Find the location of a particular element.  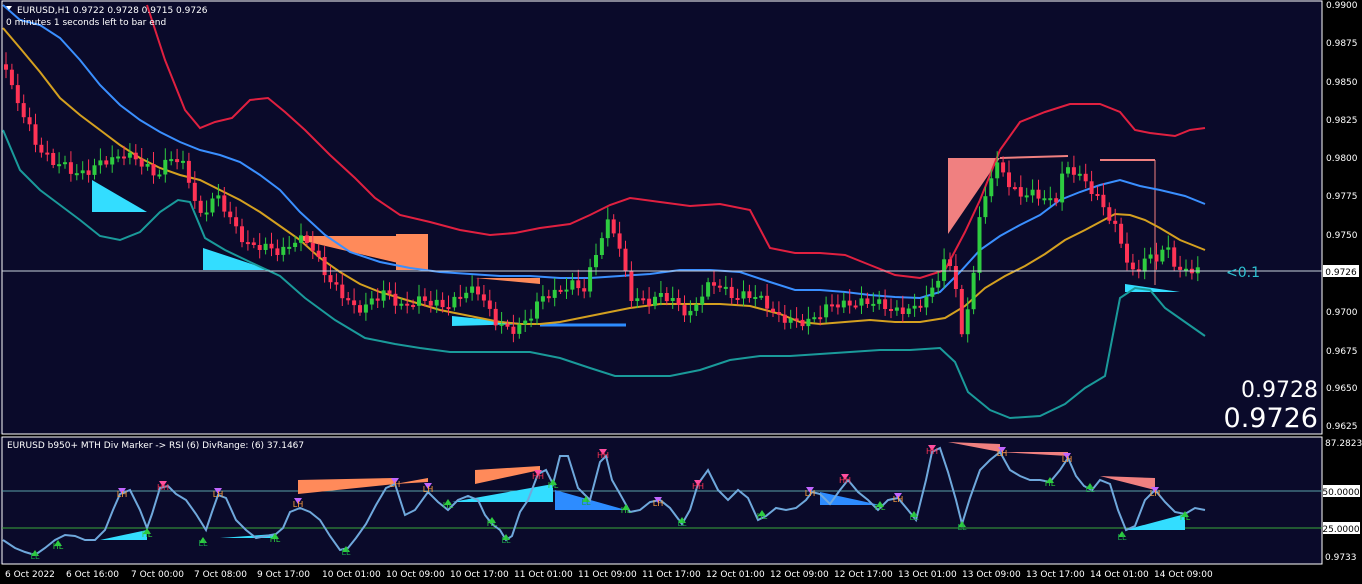

price-tick: 0.9800 is located at coordinates (1342, 159).